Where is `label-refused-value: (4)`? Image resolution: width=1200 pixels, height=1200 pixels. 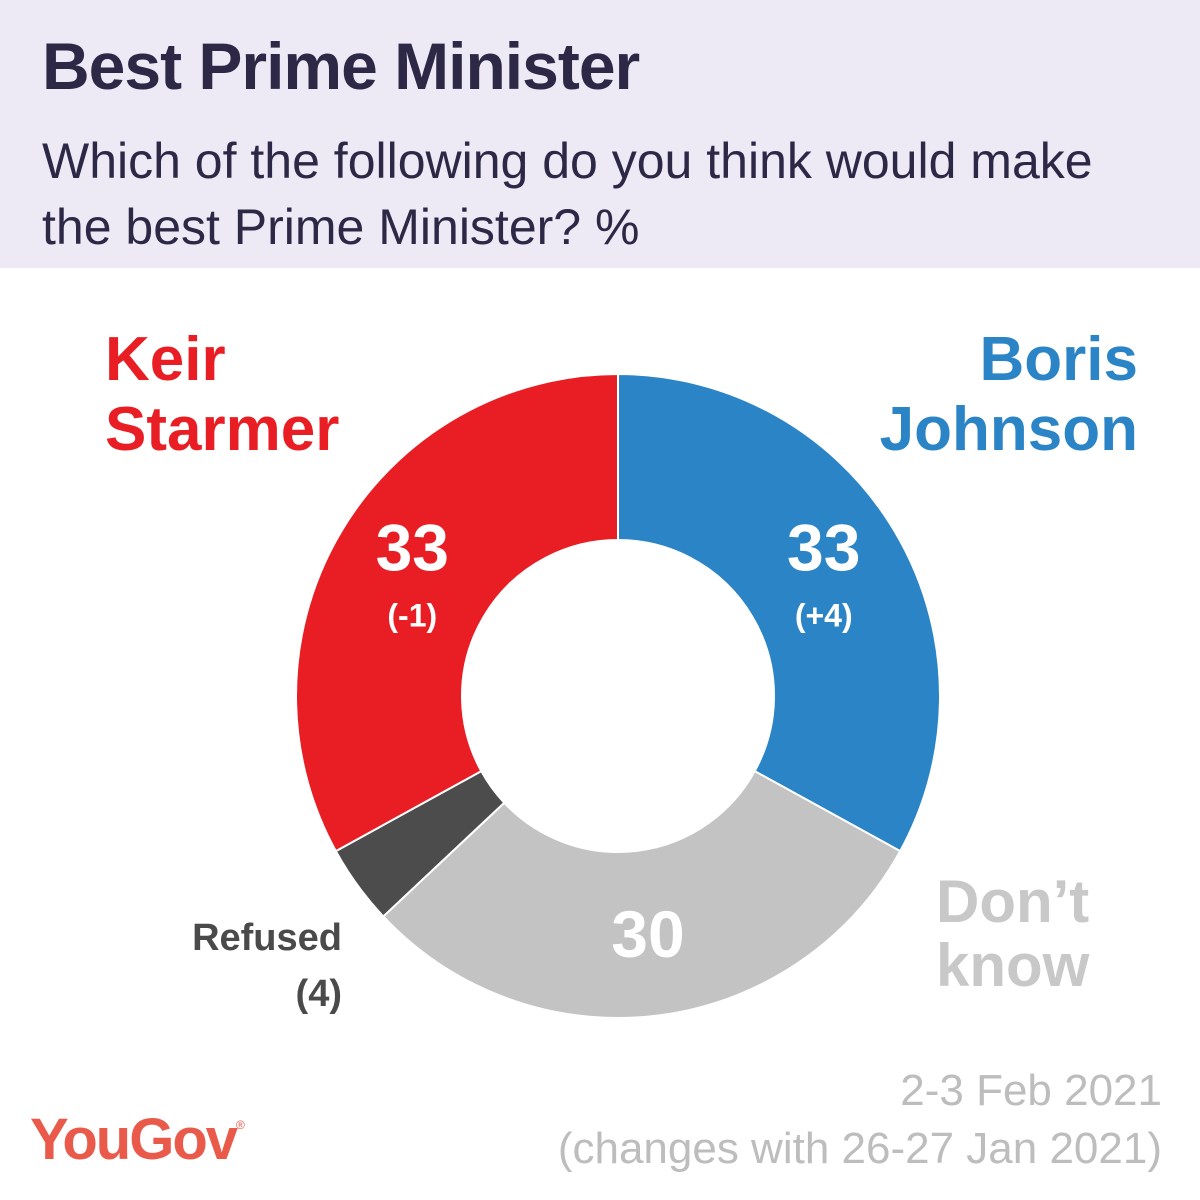 label-refused-value: (4) is located at coordinates (318, 994).